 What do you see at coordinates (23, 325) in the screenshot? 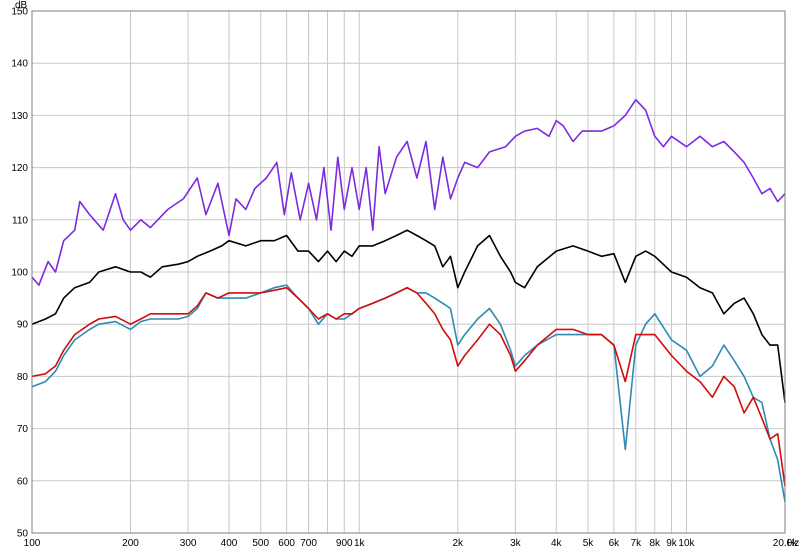
I see `y-tick-label: 90` at bounding box center [23, 325].